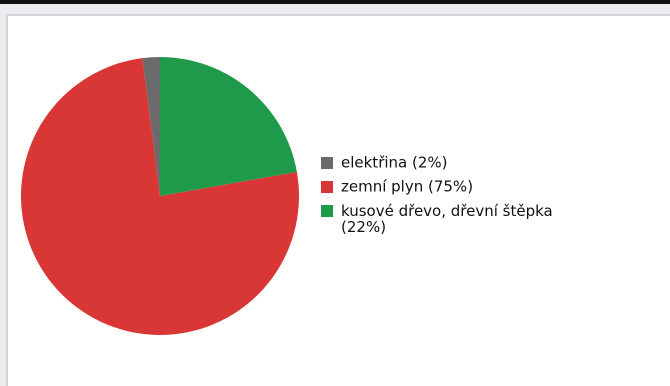 Image resolution: width=670 pixels, height=386 pixels. Describe the element at coordinates (363, 227) in the screenshot. I see `legend-line: (22%)` at that location.